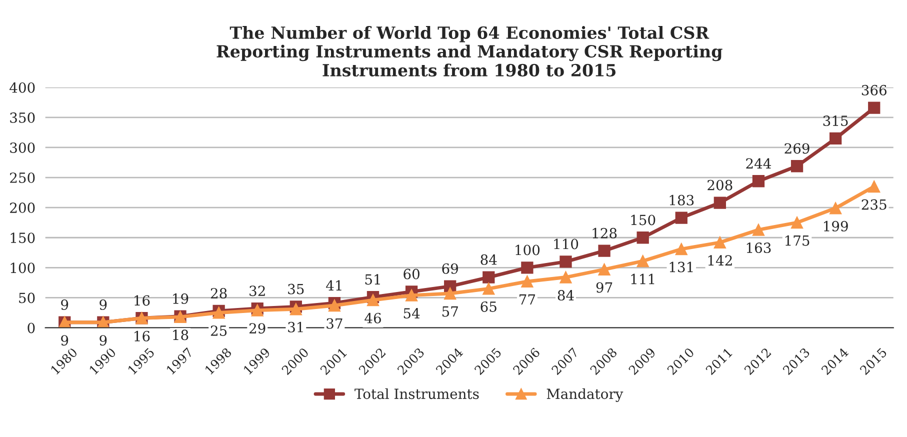 The image size is (907, 437). Describe the element at coordinates (488, 306) in the screenshot. I see `data-label: 65` at that location.